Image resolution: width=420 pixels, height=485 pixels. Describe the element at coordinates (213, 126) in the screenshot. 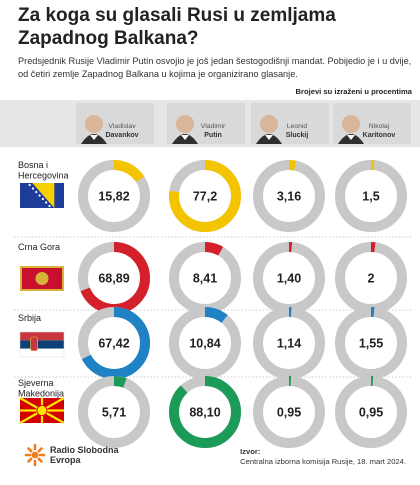

I see `candidate-first-name: Vladimir` at that location.